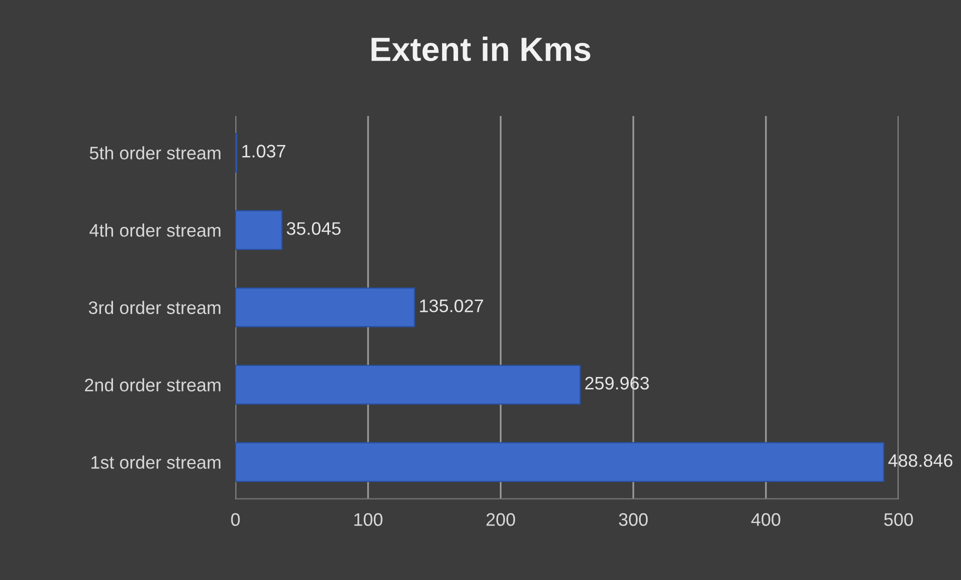 Image resolution: width=961 pixels, height=580 pixels. I want to click on y-tick-label: 2nd order stream, so click(152, 385).